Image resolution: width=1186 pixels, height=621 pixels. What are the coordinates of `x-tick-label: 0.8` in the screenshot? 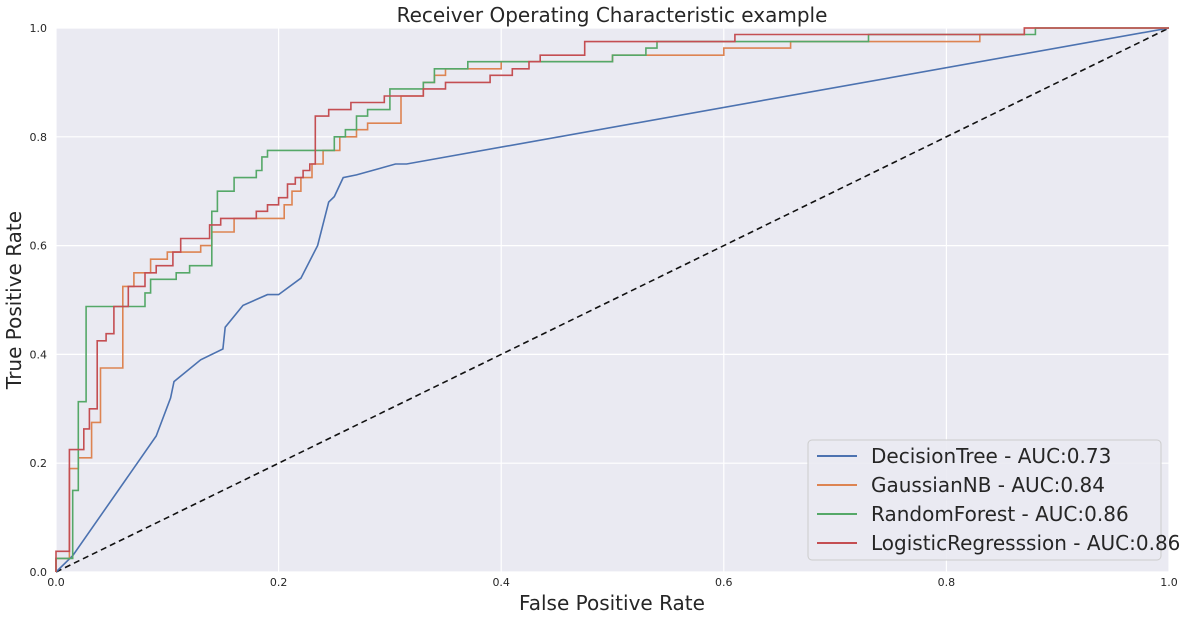 It's located at (947, 582).